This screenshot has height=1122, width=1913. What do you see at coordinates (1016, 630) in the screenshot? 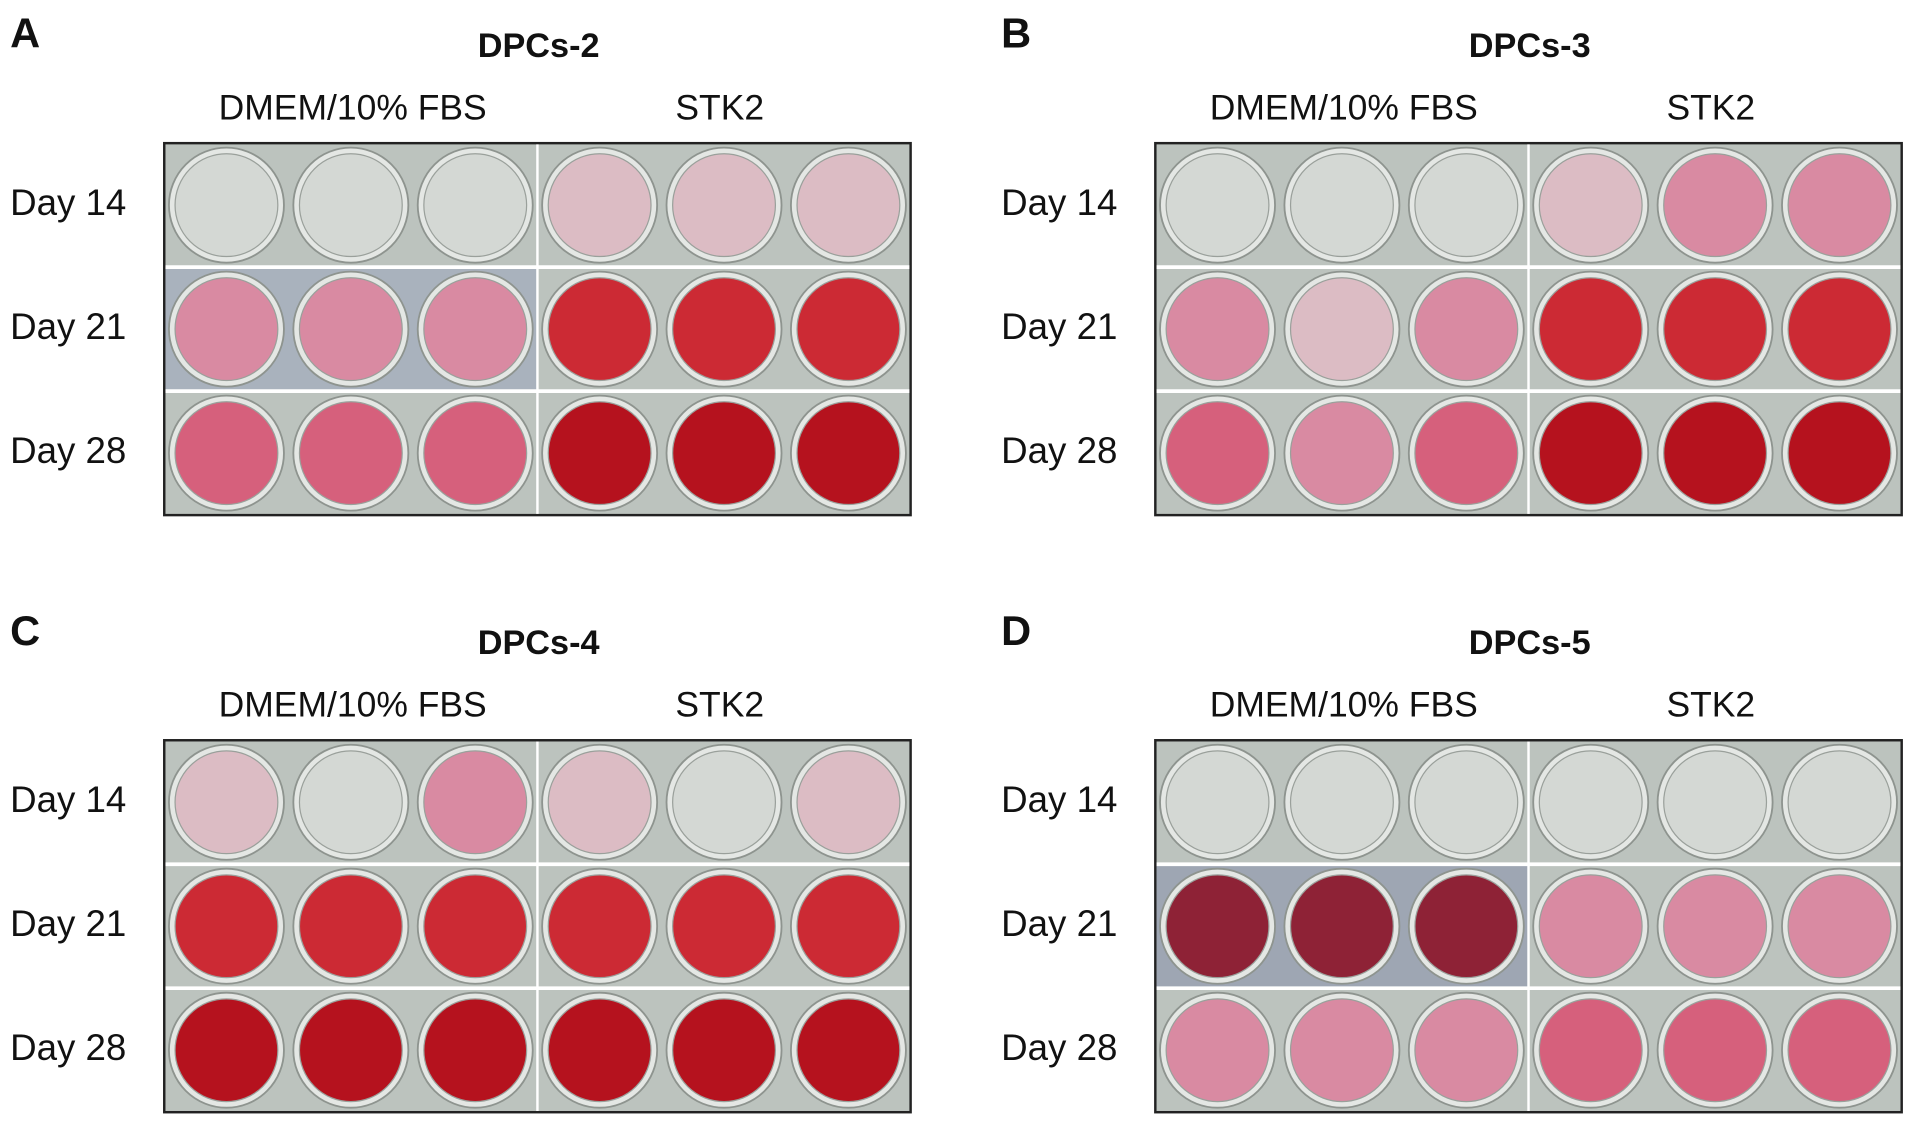
I see `panel-letter: D` at bounding box center [1016, 630].